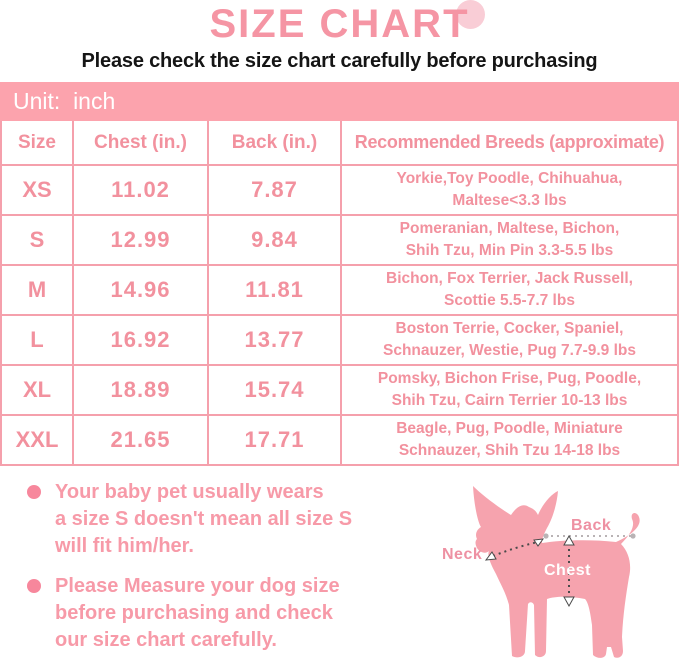 This screenshot has width=679, height=667. I want to click on decorative-circle, so click(470, 14).